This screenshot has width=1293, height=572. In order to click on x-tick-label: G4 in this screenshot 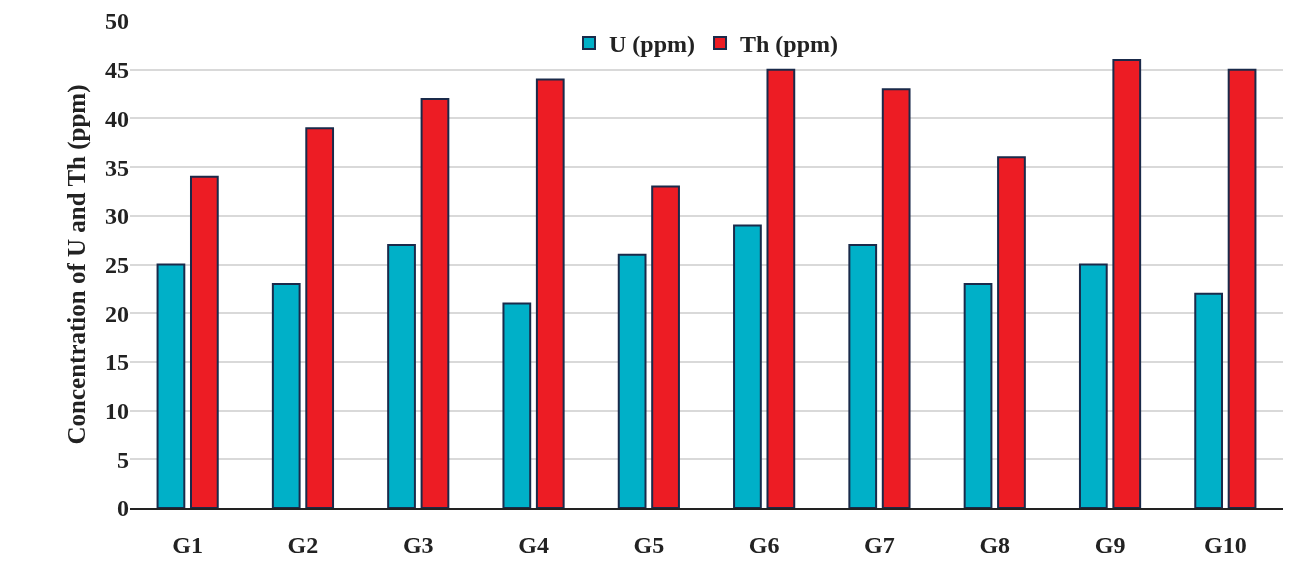, I will do `click(533, 544)`.